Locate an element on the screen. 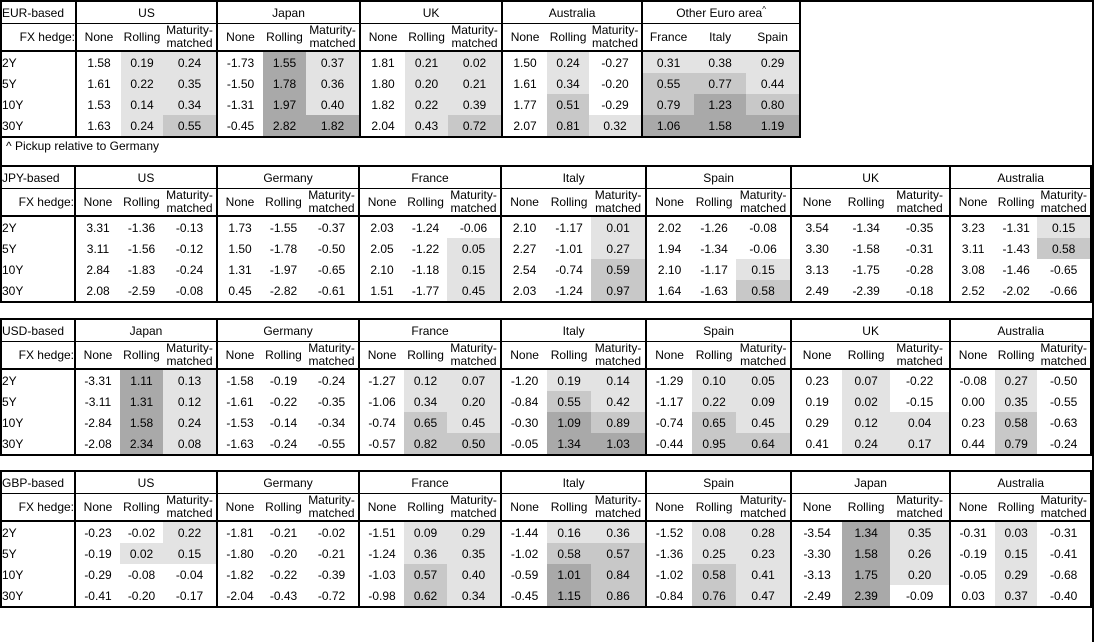 Image resolution: width=1094 pixels, height=642 pixels. value-cell: 0.76 is located at coordinates (714, 596).